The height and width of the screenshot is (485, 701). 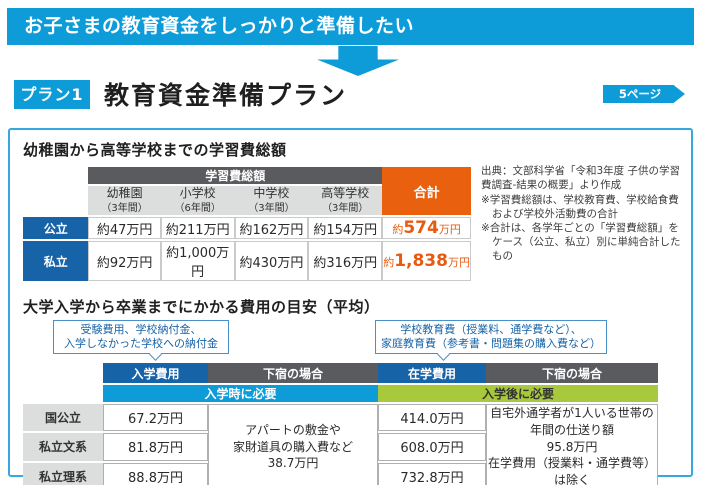 I want to click on value-cell: 67.2万円, so click(x=155, y=418).